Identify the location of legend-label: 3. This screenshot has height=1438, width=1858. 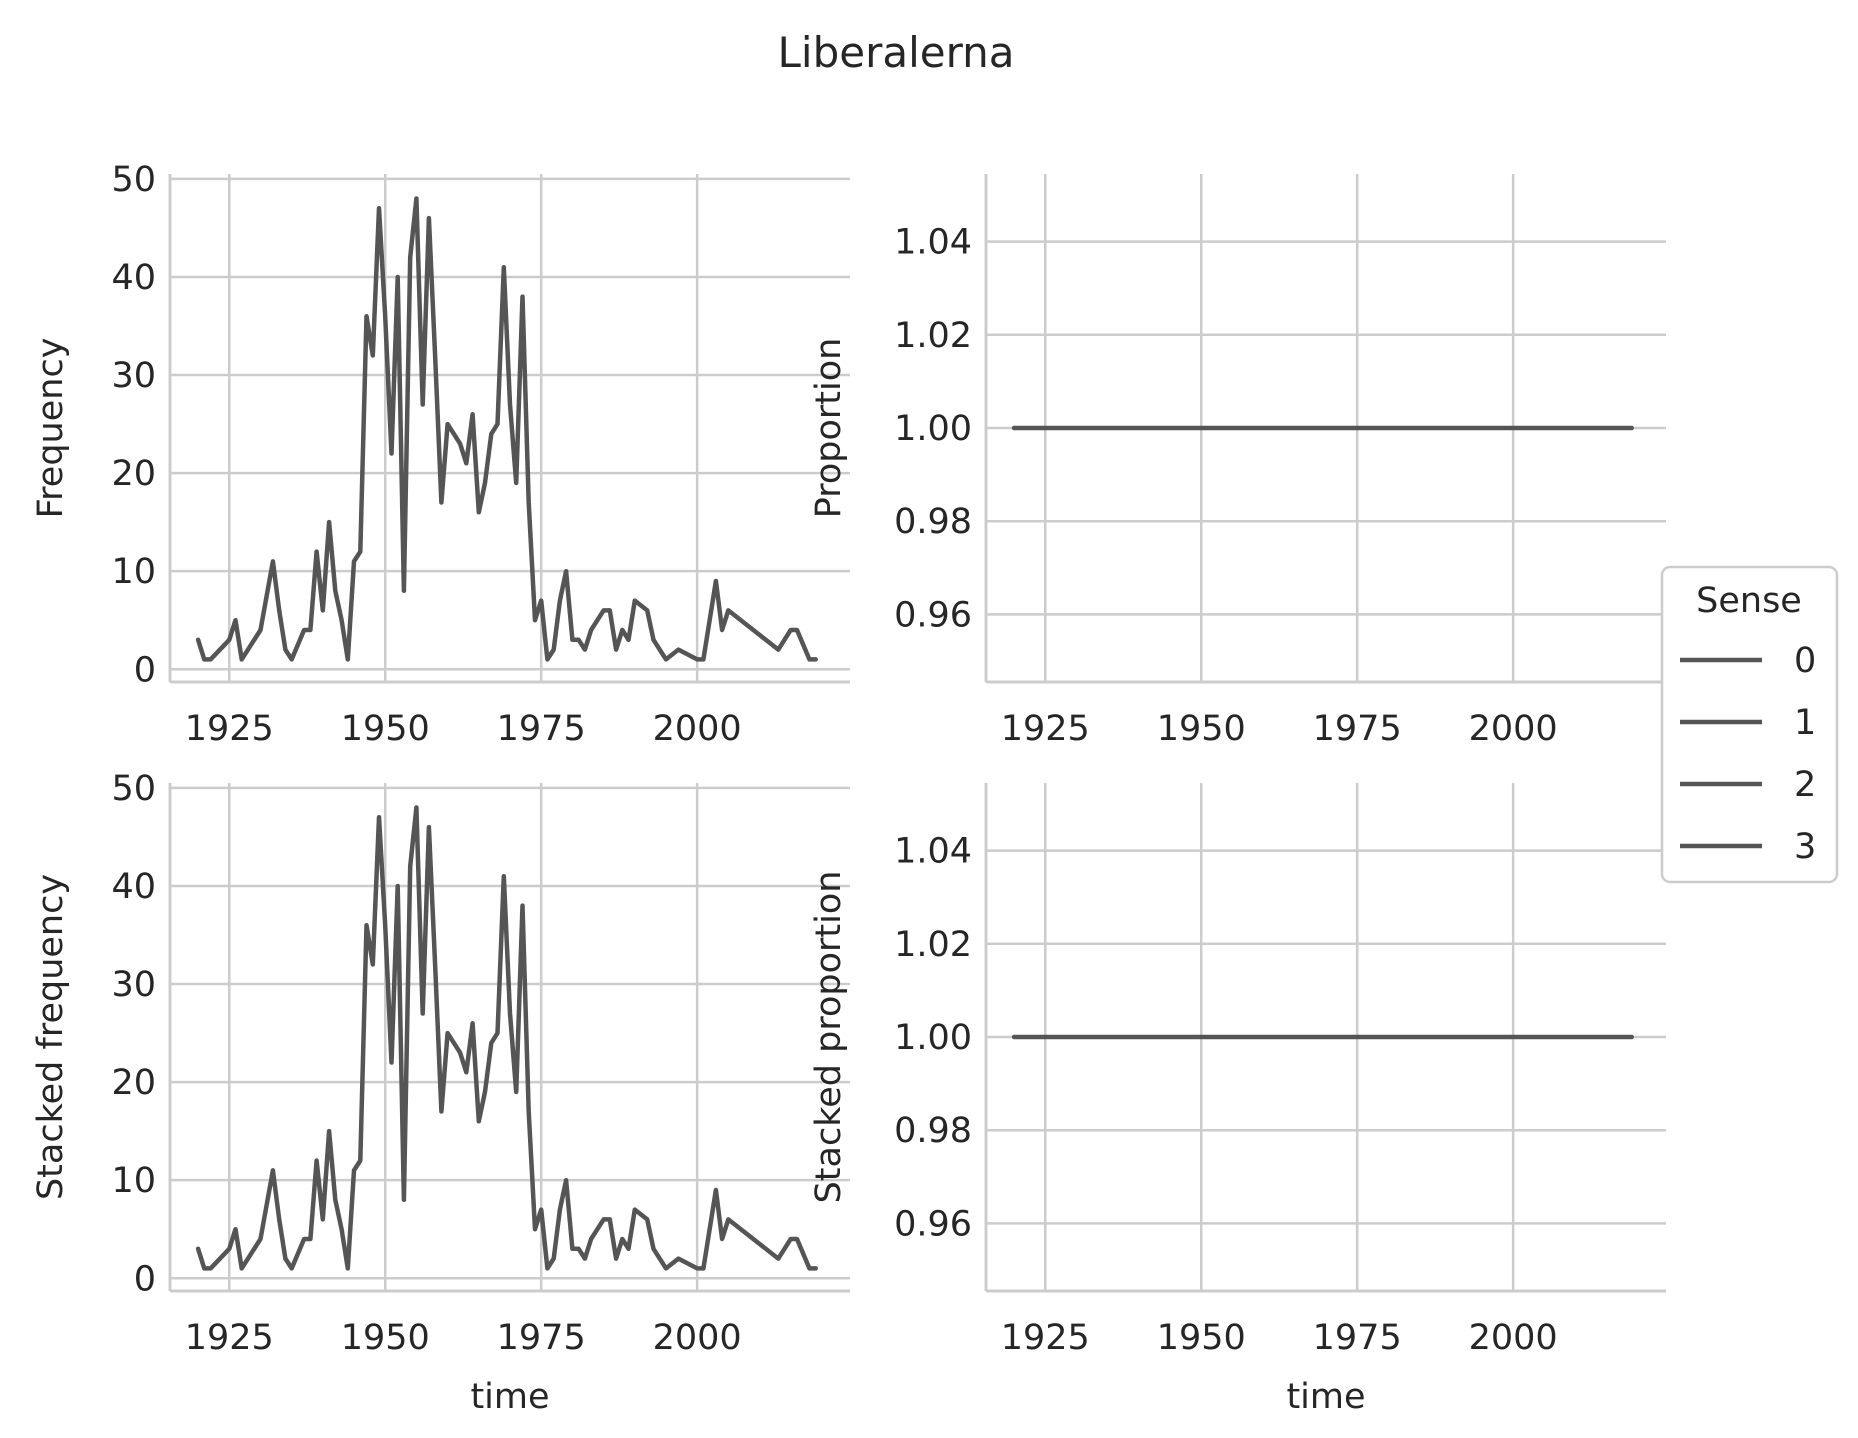
(1805, 847).